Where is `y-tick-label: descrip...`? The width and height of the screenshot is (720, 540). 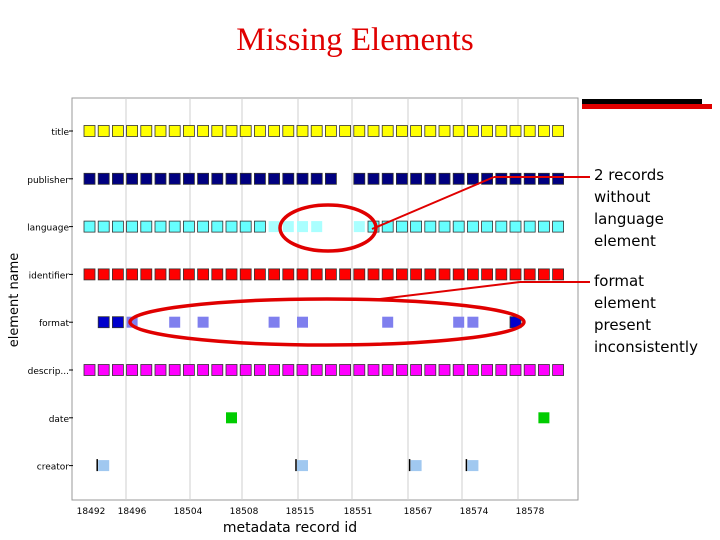 y-tick-label: descrip... is located at coordinates (48, 372).